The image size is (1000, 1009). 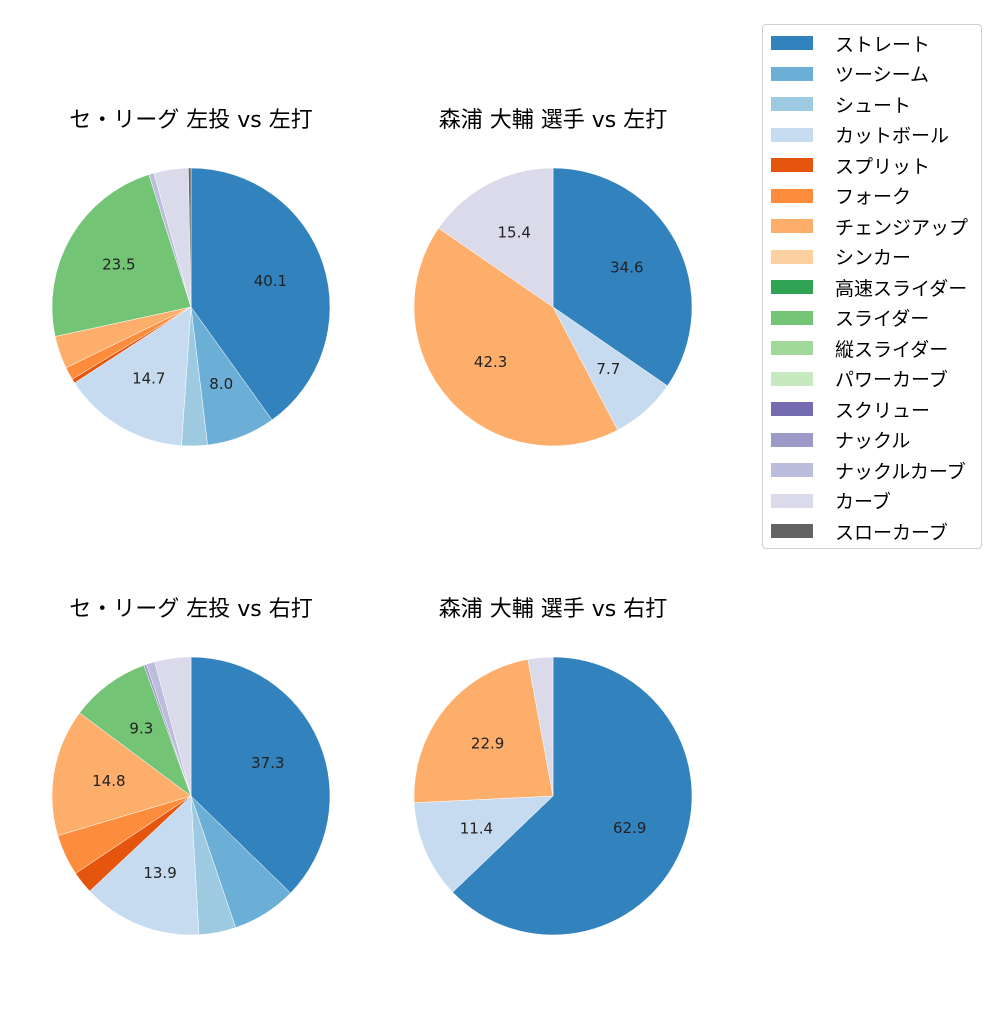 What do you see at coordinates (148, 378) in the screenshot?
I see `slice-value-label: 14.7` at bounding box center [148, 378].